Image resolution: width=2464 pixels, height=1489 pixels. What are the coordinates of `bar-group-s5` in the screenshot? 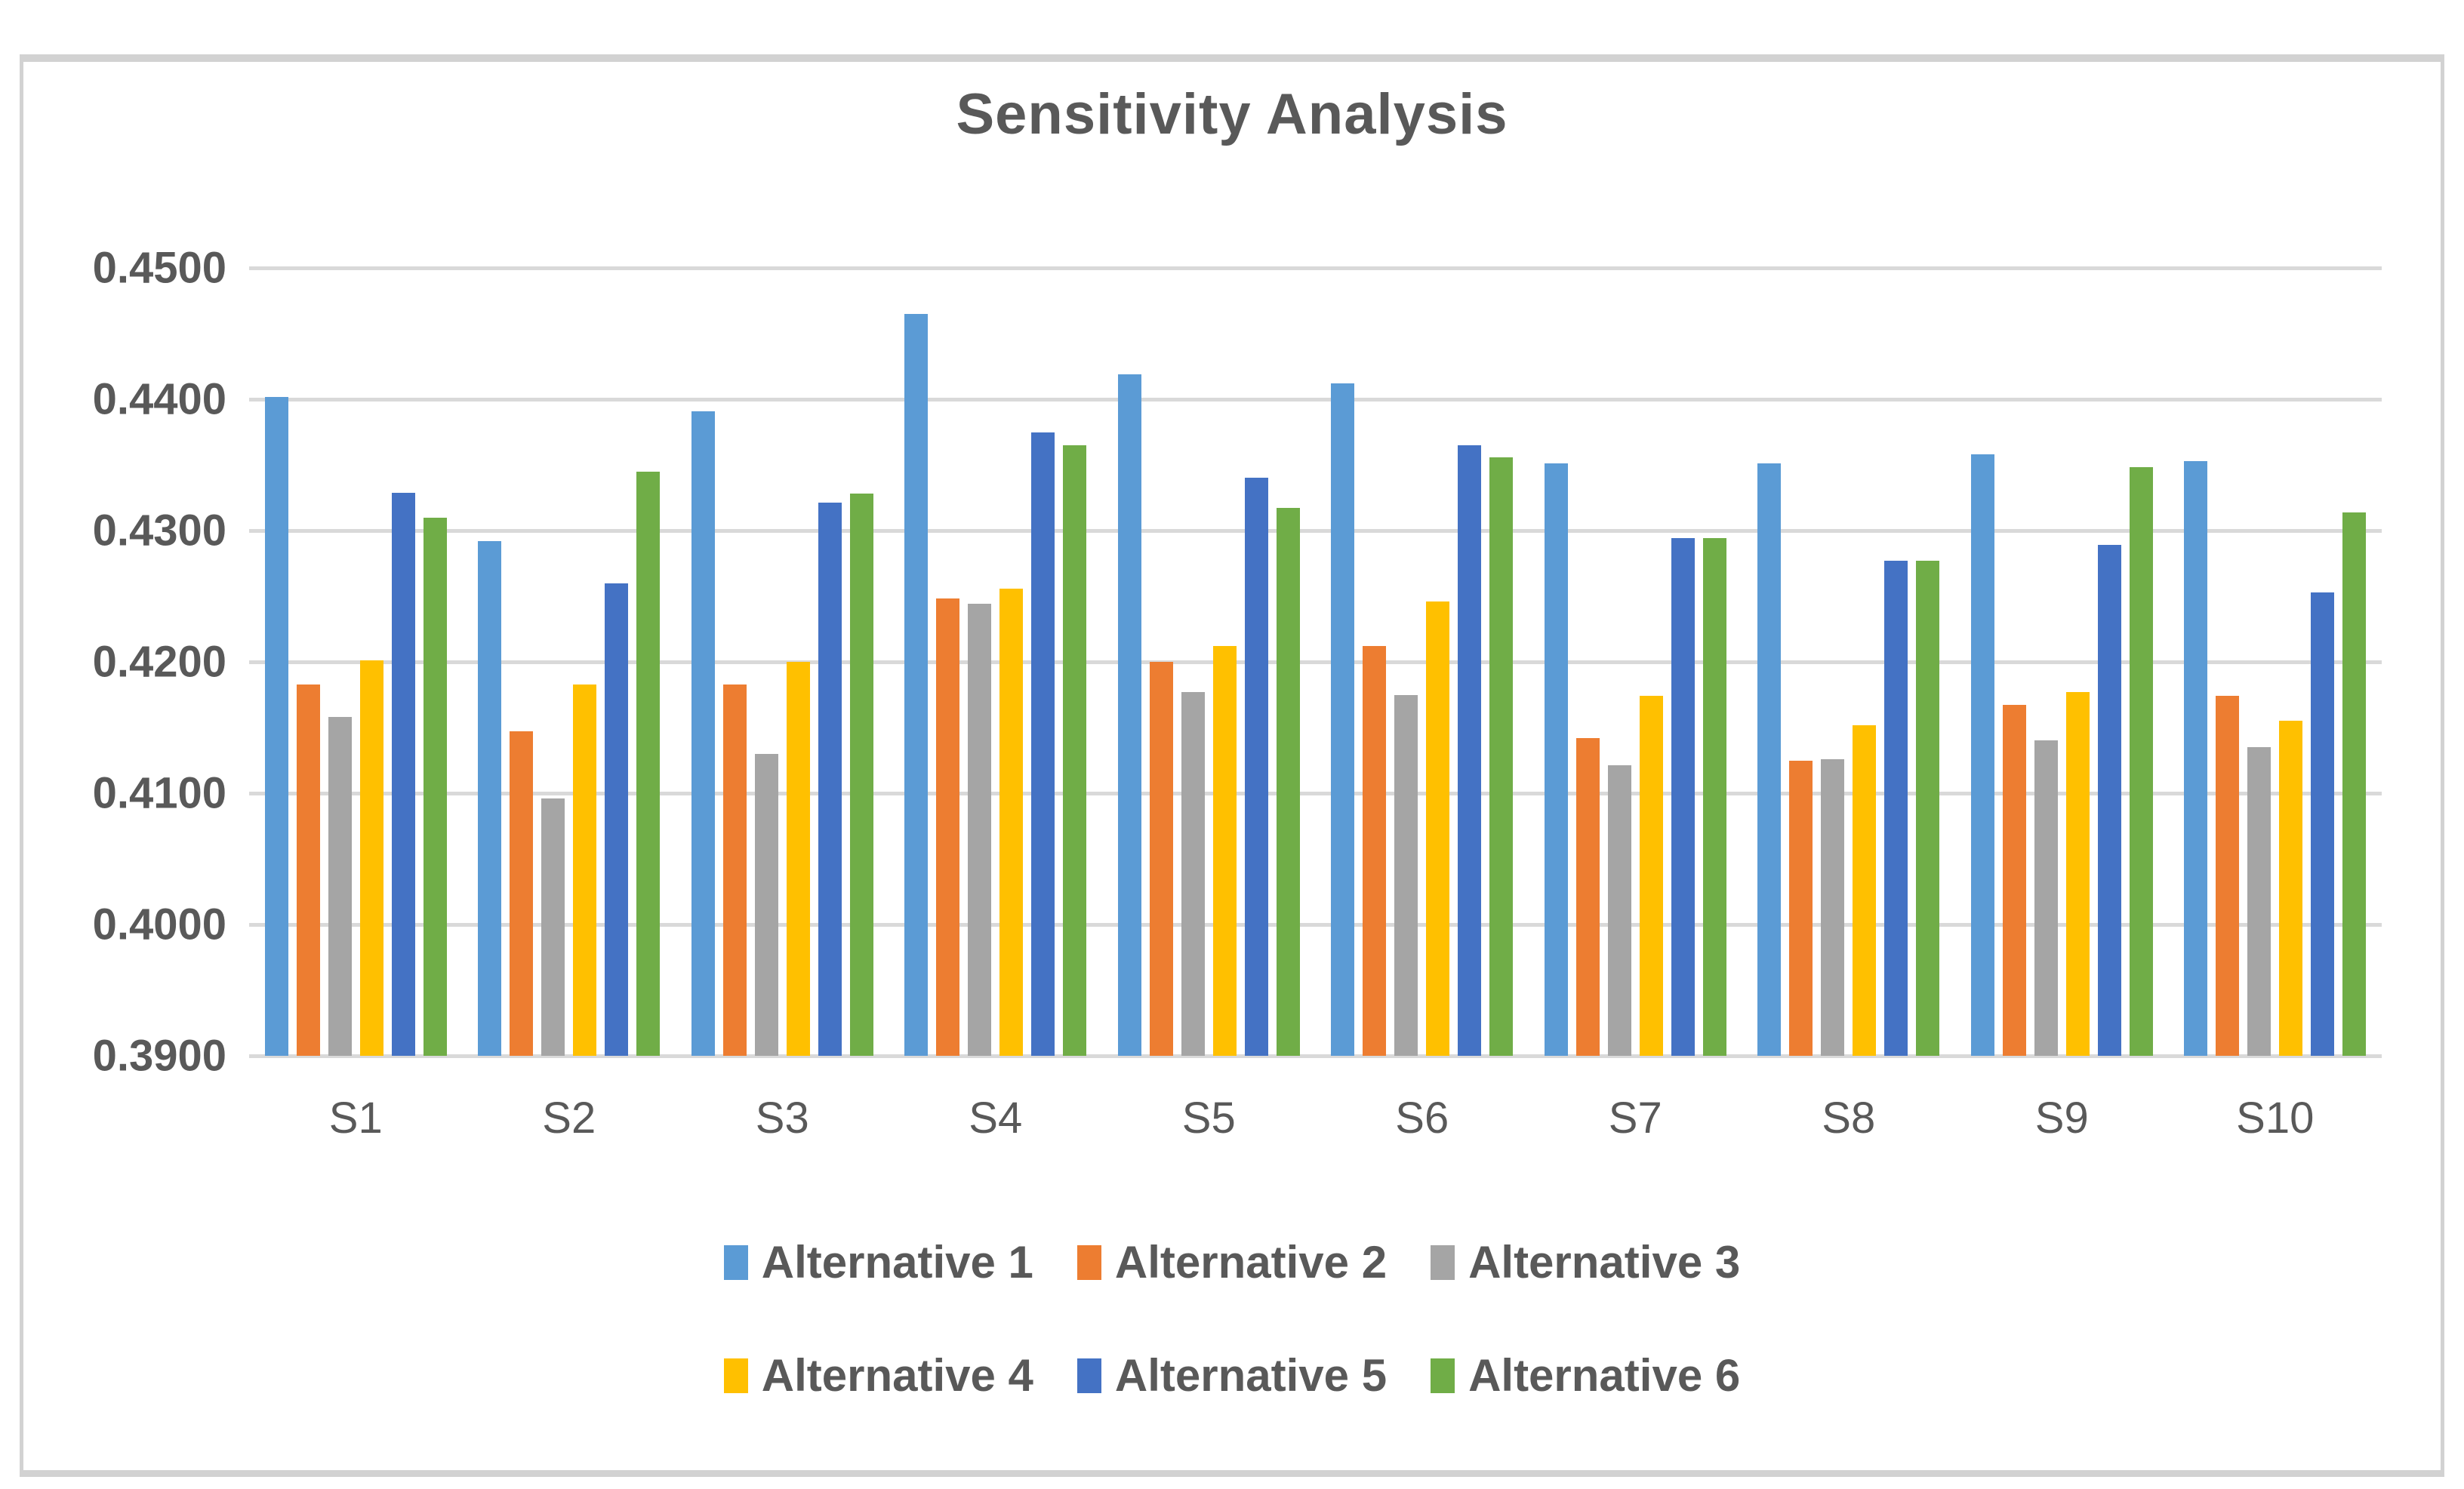 It's located at (1209, 662).